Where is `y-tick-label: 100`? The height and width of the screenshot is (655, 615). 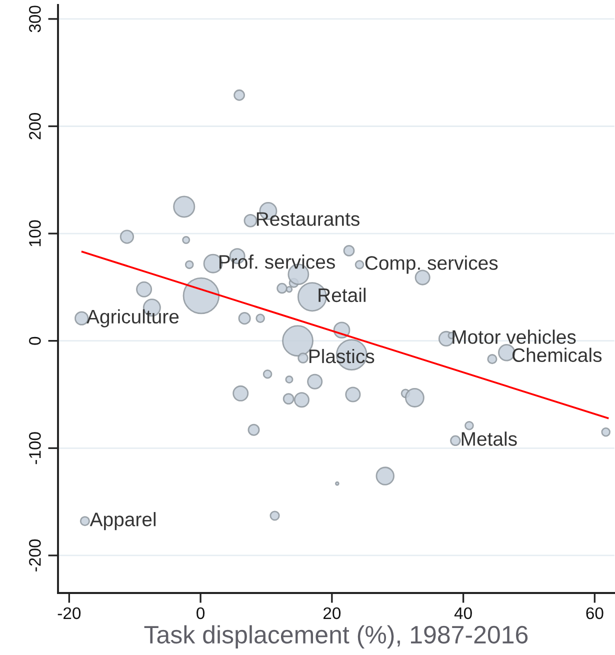
y-tick-label: 100 is located at coordinates (35, 233).